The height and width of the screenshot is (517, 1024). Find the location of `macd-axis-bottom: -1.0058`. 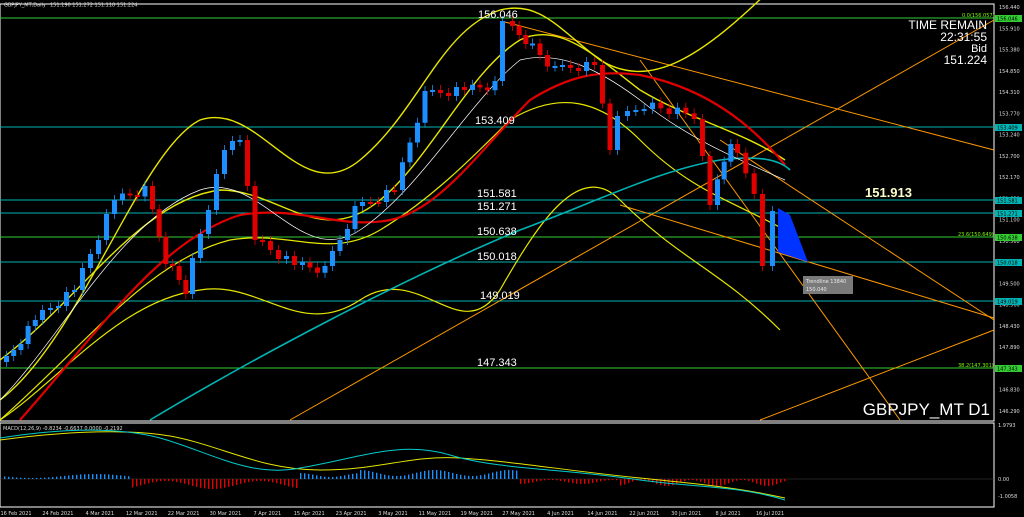

macd-axis-bottom: -1.0058 is located at coordinates (1007, 497).